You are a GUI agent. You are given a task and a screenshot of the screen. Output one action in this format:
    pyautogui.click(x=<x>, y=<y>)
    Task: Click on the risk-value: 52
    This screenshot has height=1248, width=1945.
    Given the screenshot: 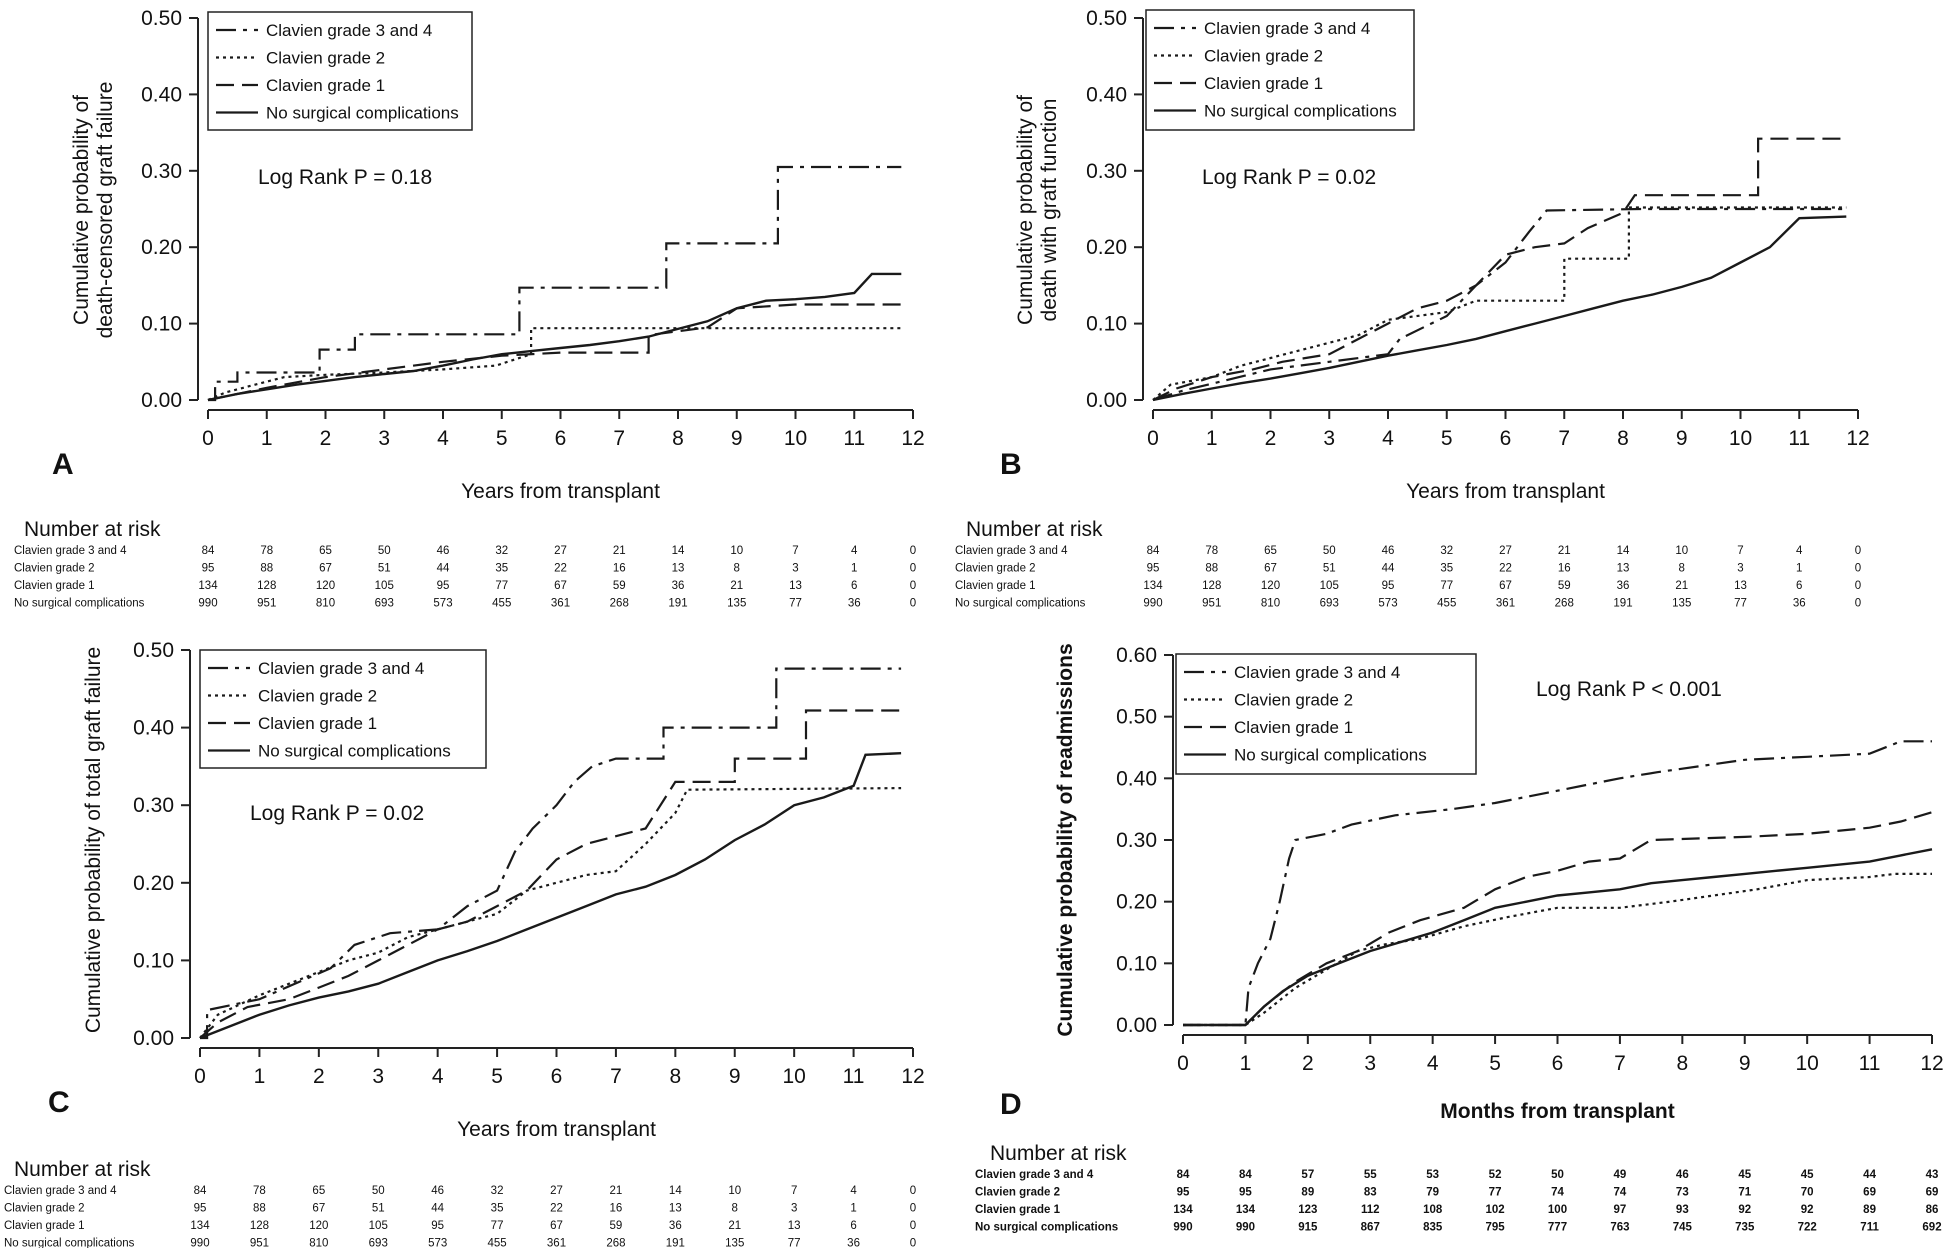 What is the action you would take?
    pyautogui.click(x=1495, y=1175)
    